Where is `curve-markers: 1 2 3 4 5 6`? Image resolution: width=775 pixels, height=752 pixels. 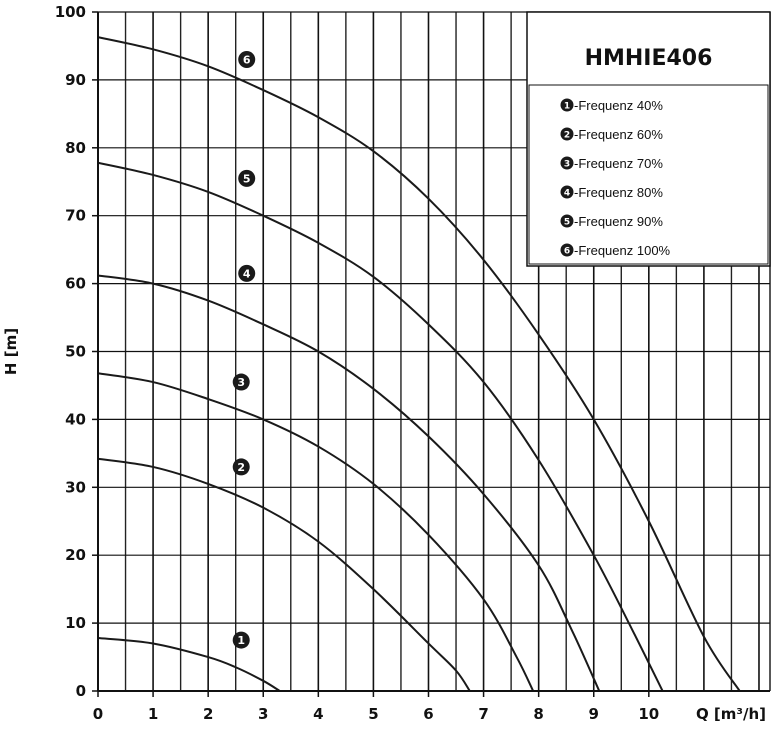
curve-markers: 1 2 3 4 5 6 is located at coordinates (244, 350).